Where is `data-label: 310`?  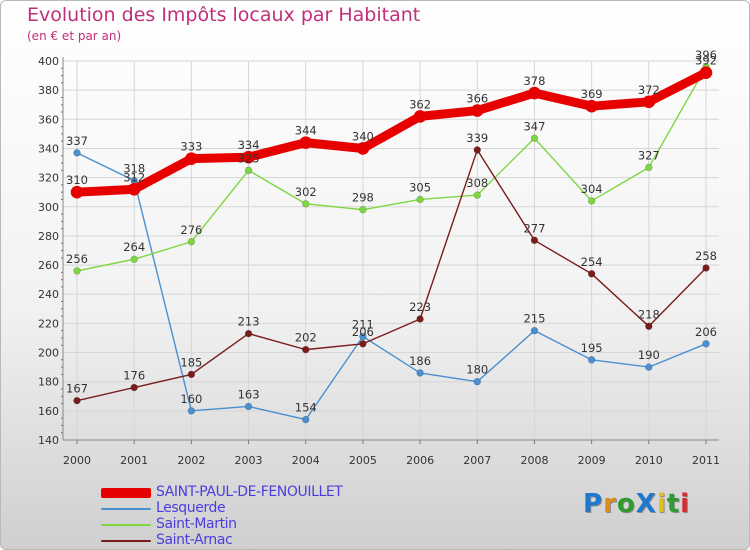 data-label: 310 is located at coordinates (77, 180).